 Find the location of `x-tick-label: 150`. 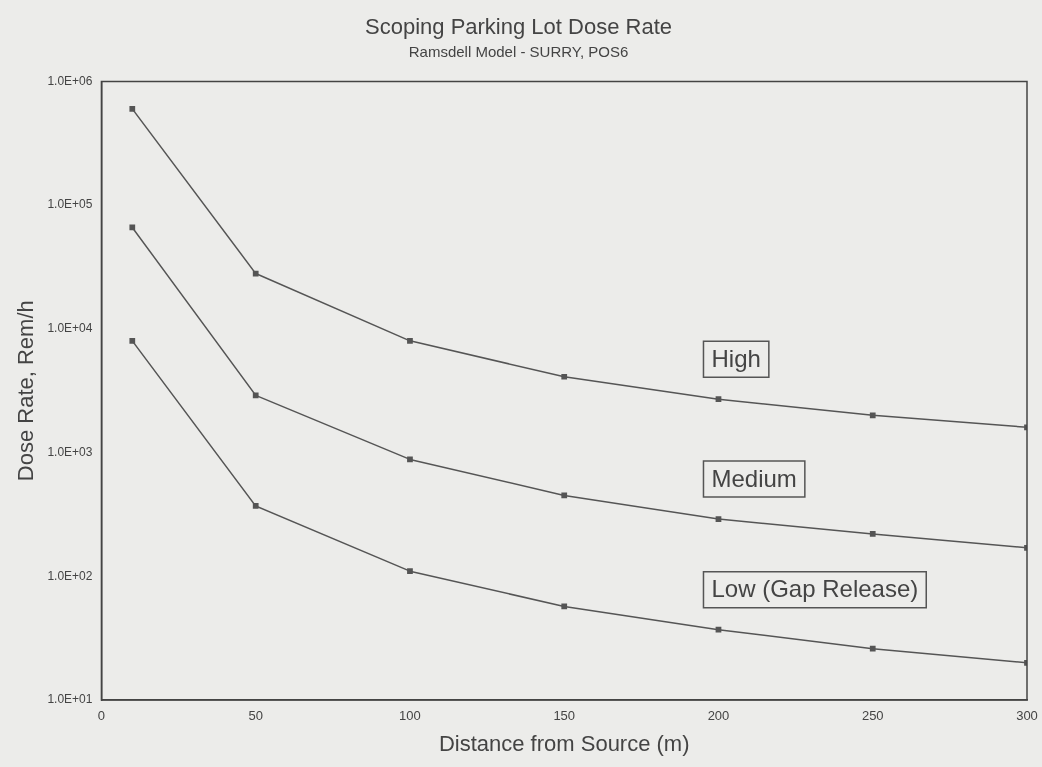

x-tick-label: 150 is located at coordinates (564, 716).